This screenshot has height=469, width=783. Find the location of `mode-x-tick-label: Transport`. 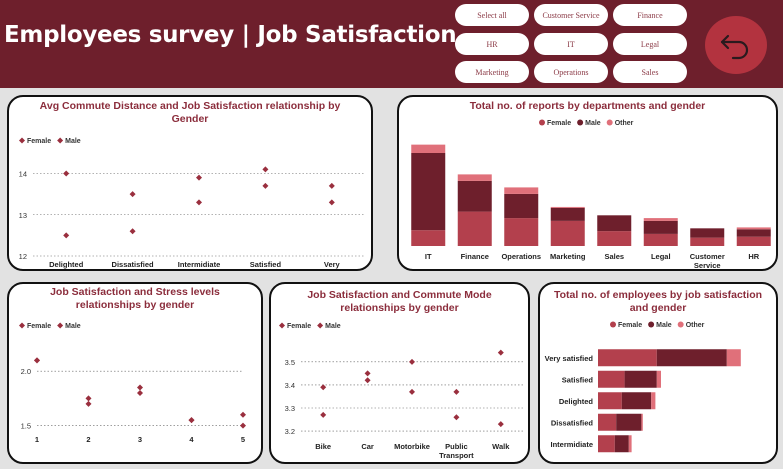

mode-x-tick-label: Transport is located at coordinates (456, 455).